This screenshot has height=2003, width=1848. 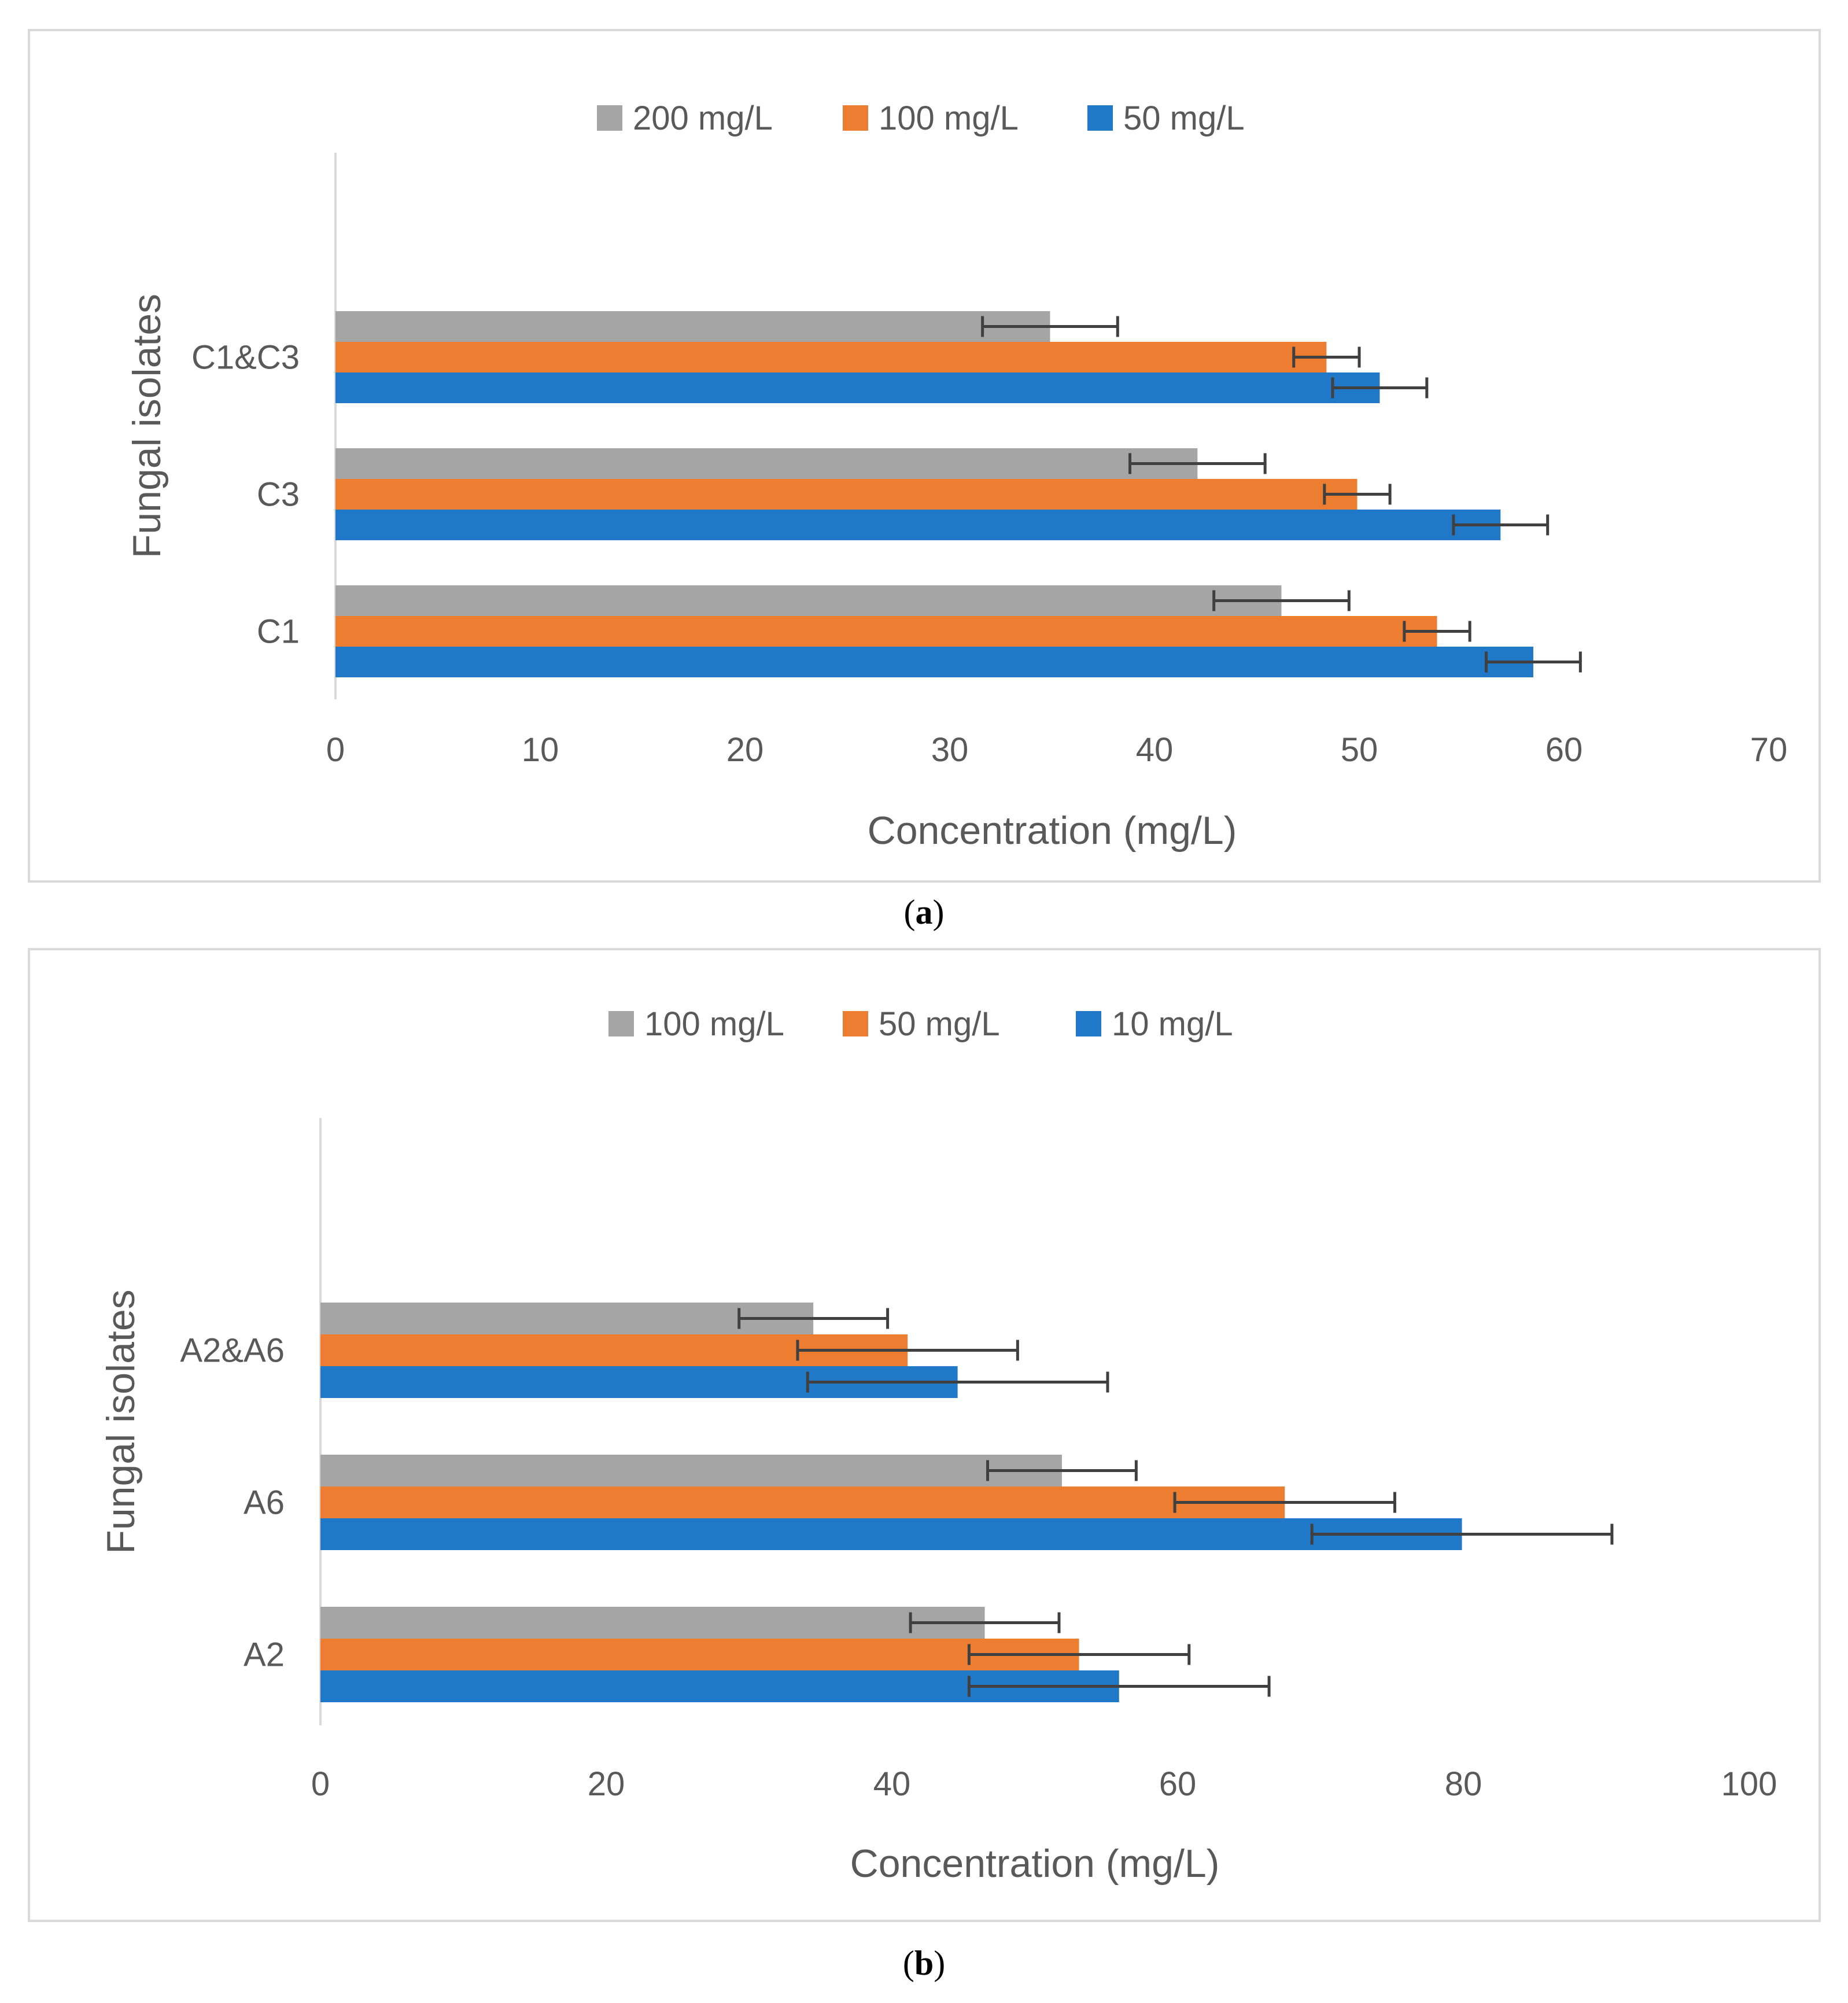 What do you see at coordinates (1285, 1502) in the screenshot?
I see `error-bar-a6-50-mg-l` at bounding box center [1285, 1502].